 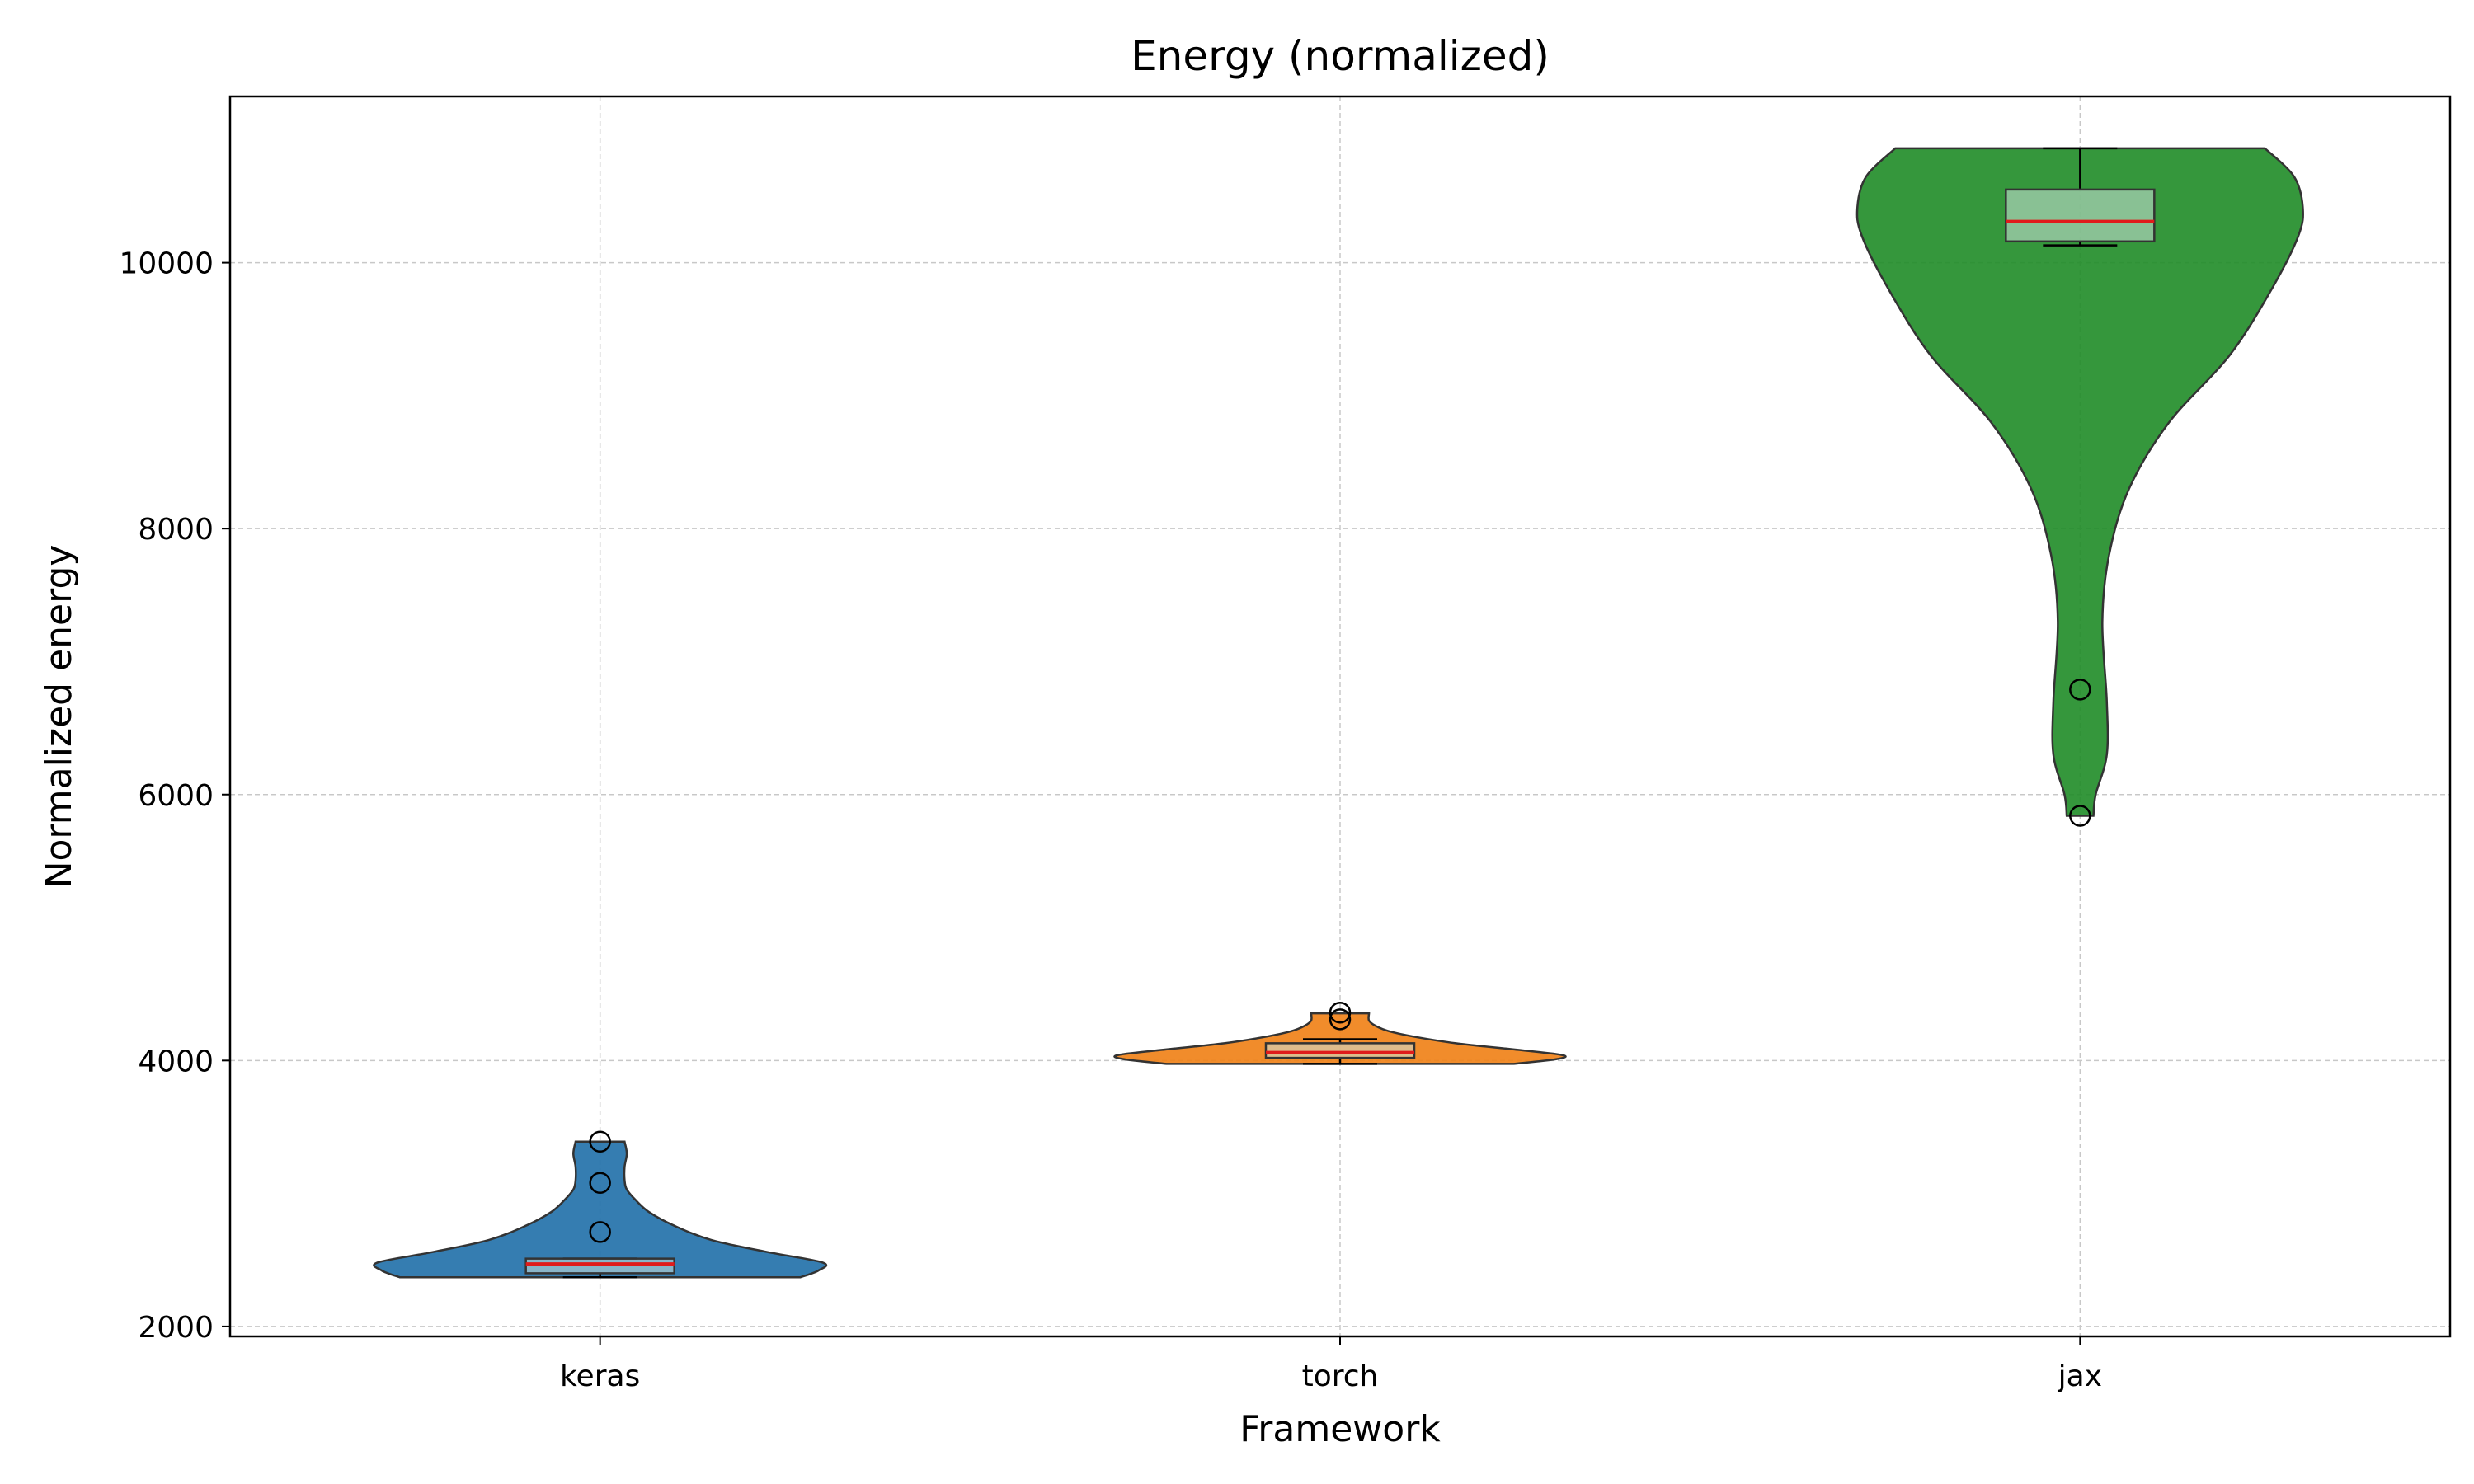 What do you see at coordinates (1340, 1429) in the screenshot?
I see `x-axis-label: Framework` at bounding box center [1340, 1429].